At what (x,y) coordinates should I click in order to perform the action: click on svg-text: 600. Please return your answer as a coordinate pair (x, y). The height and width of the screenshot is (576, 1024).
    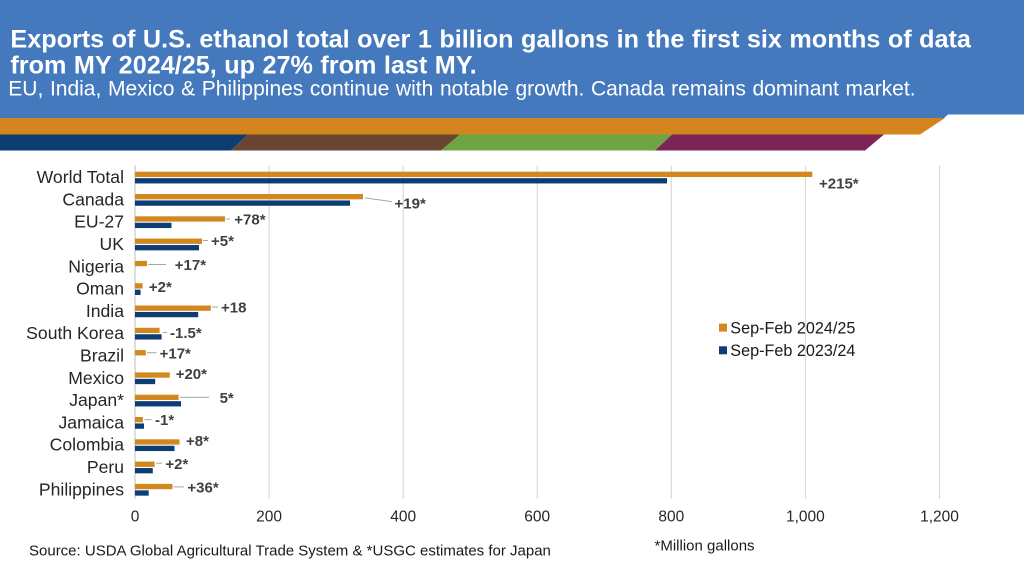
    Looking at the image, I should click on (537, 517).